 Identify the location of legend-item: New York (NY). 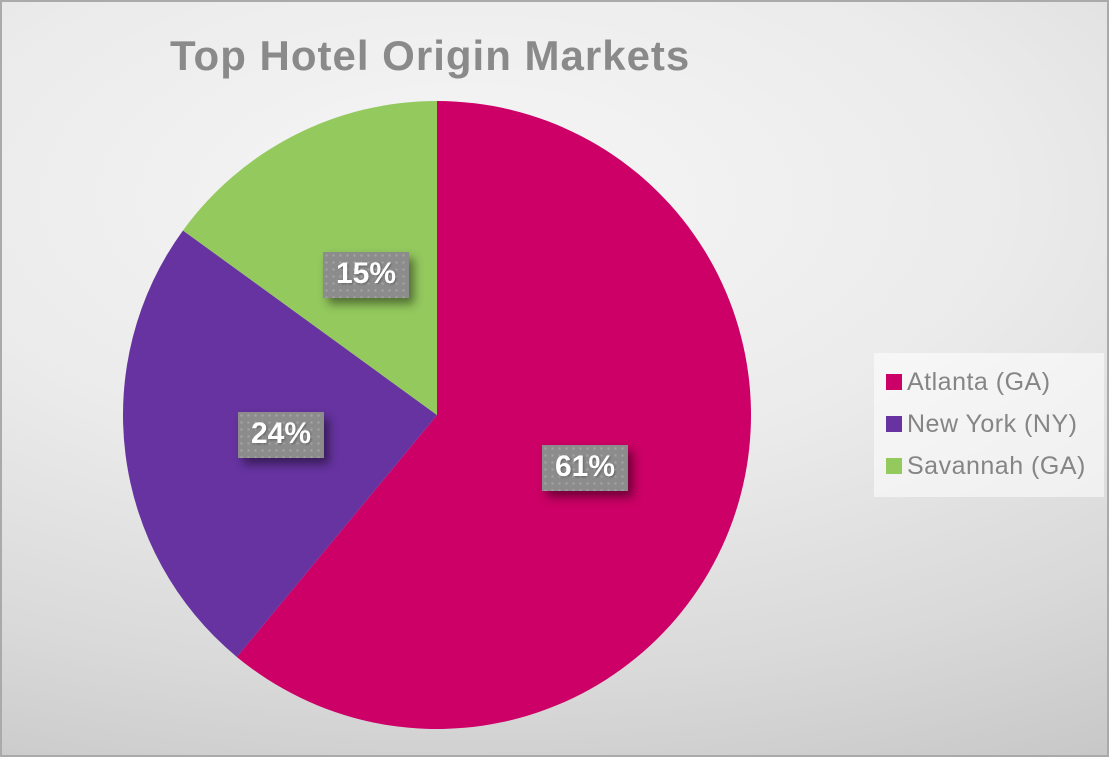
(992, 424).